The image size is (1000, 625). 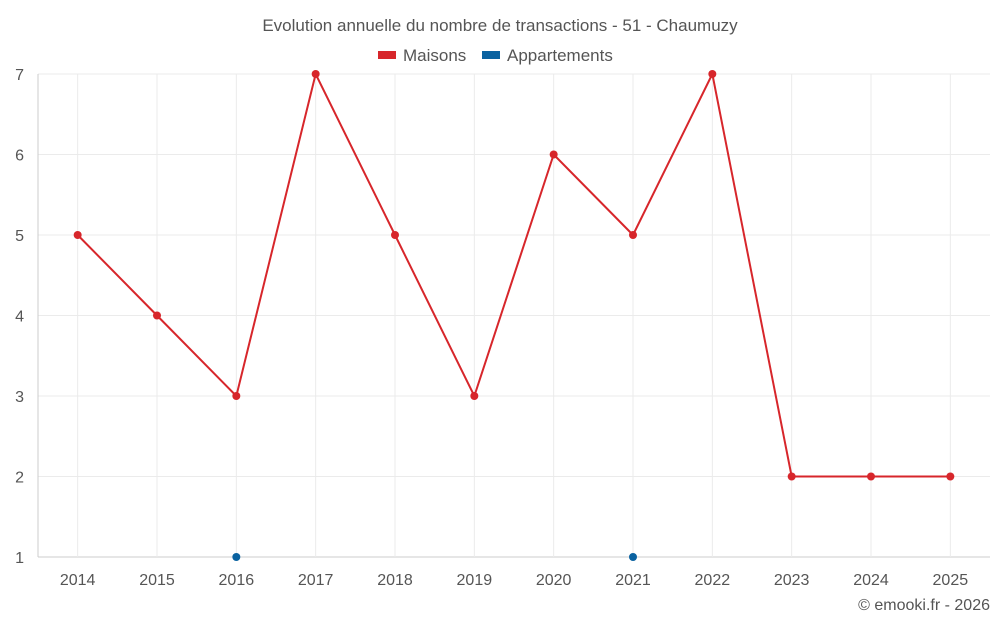 I want to click on y-tick-label: 1, so click(x=19, y=558).